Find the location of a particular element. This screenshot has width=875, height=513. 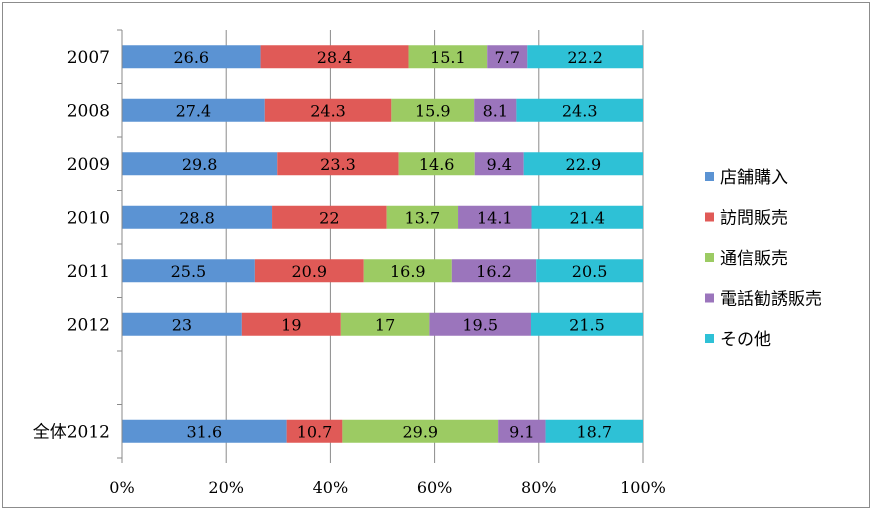

data-label: 22.9 is located at coordinates (584, 164).